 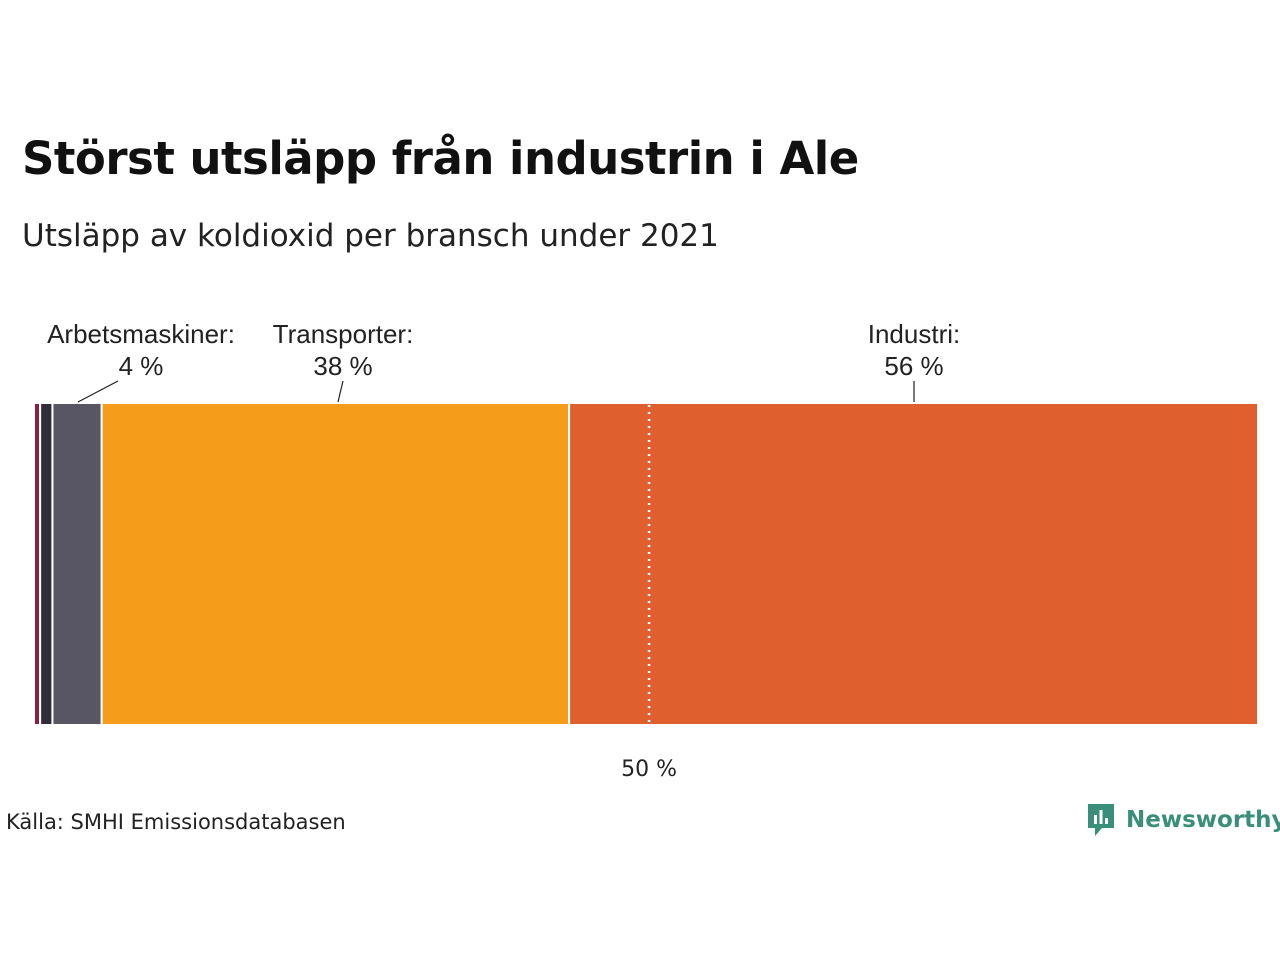 I want to click on chart-title: Störst utsläpp från industrin i Ale, so click(x=440, y=158).